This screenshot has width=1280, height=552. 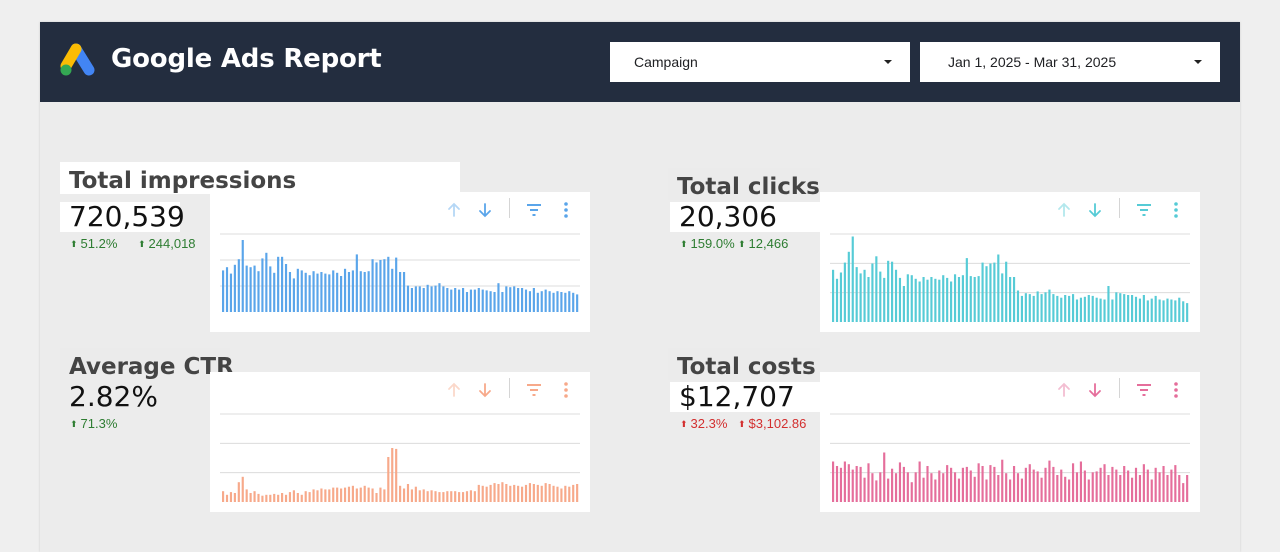 I want to click on date-range-dropdown: Jan 1, 2025 - Mar 31, 2025, so click(x=1070, y=62).